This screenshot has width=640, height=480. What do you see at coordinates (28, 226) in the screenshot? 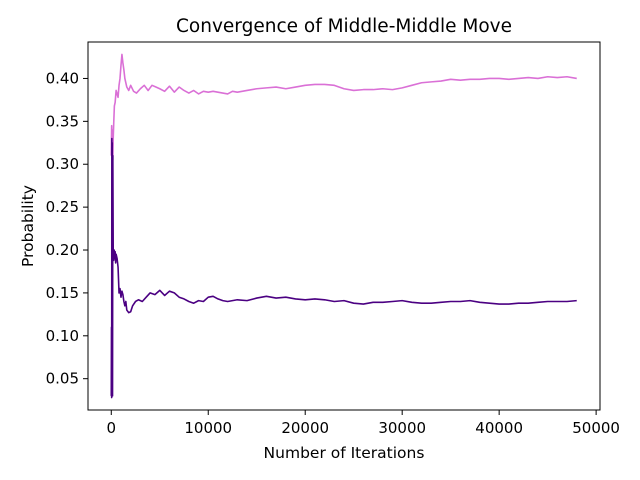
I see `y-axis-label: Probability` at bounding box center [28, 226].